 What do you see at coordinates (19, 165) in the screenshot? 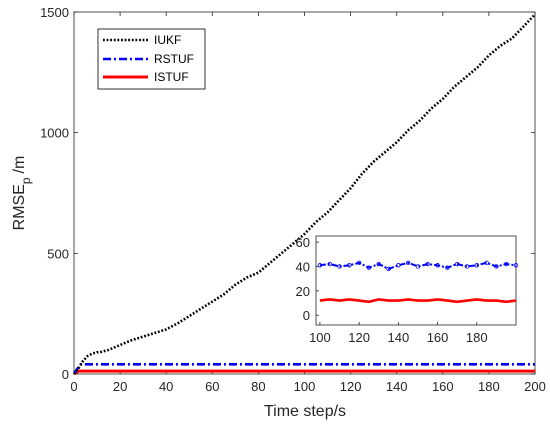
I see `y-axis-title-unit: /m` at bounding box center [19, 165].